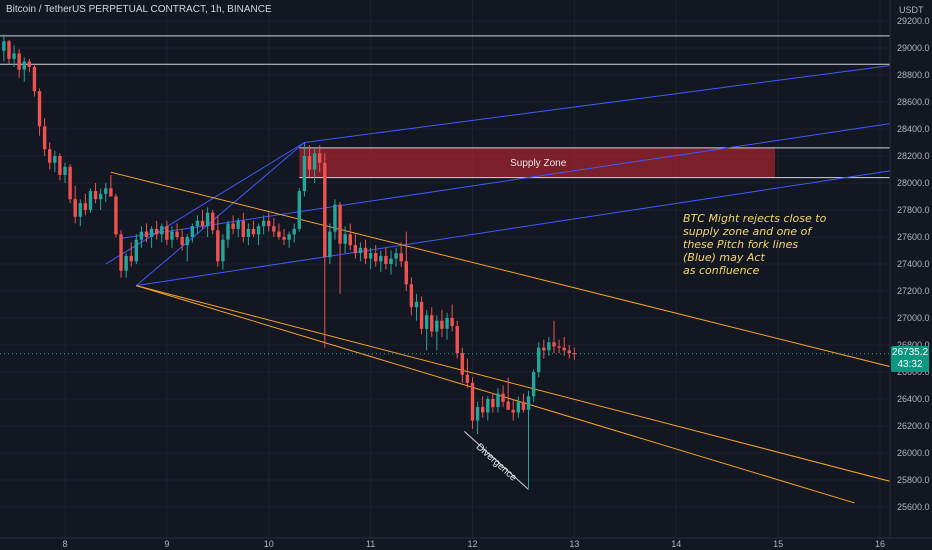  Describe the element at coordinates (913, 75) in the screenshot. I see `price-tick-label: 28800.0` at that location.